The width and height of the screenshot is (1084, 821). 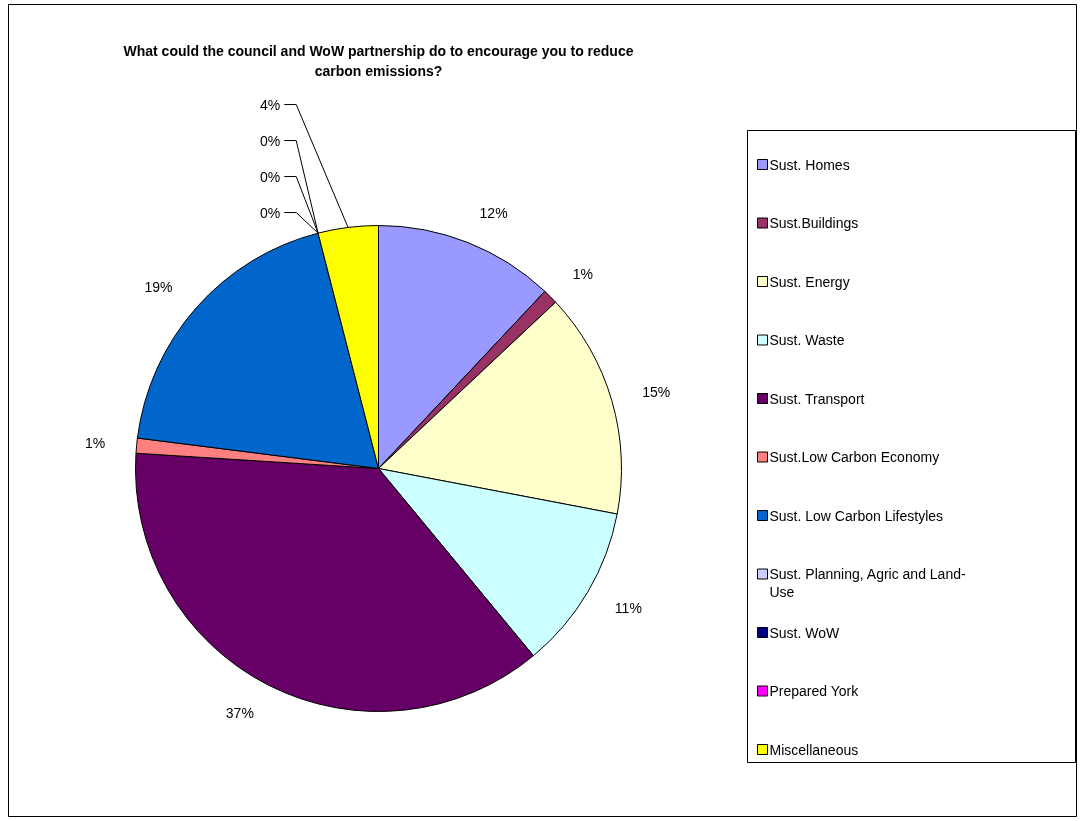 What do you see at coordinates (158, 286) in the screenshot?
I see `data-label: 19%` at bounding box center [158, 286].